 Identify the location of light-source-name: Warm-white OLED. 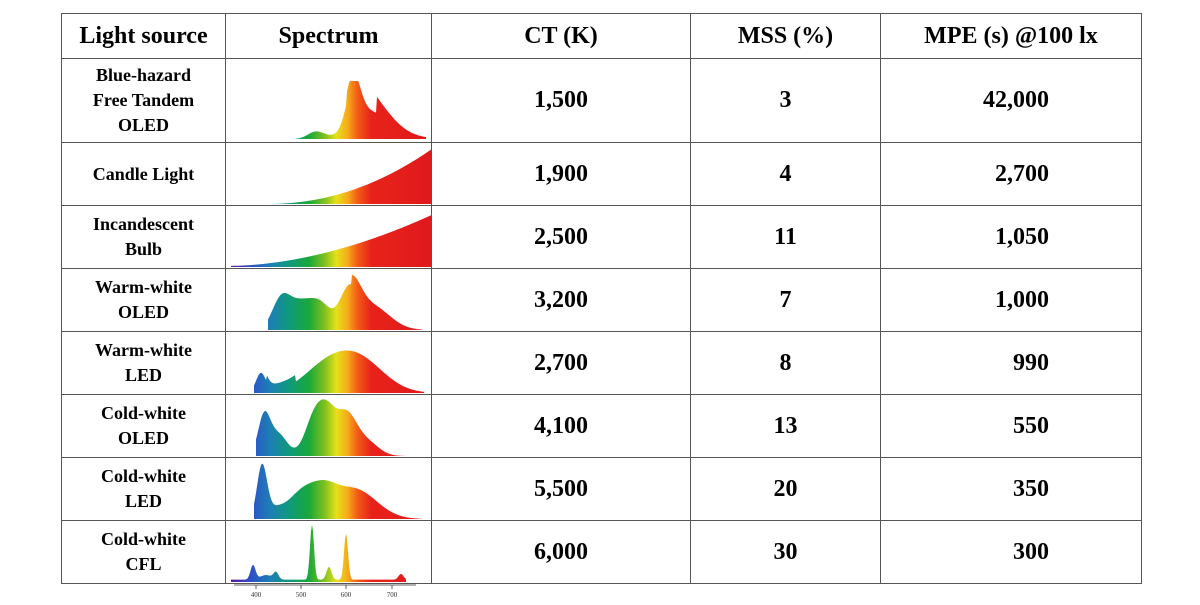
(143, 300).